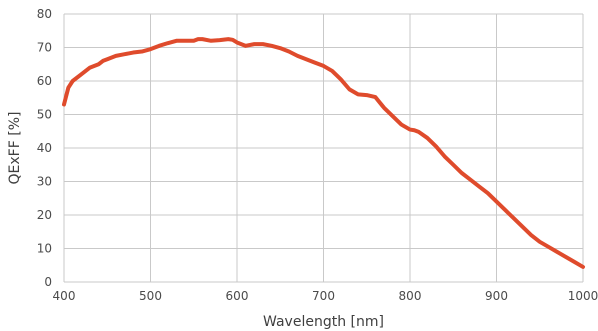  Describe the element at coordinates (237, 296) in the screenshot. I see `x-tick-label: 600` at that location.